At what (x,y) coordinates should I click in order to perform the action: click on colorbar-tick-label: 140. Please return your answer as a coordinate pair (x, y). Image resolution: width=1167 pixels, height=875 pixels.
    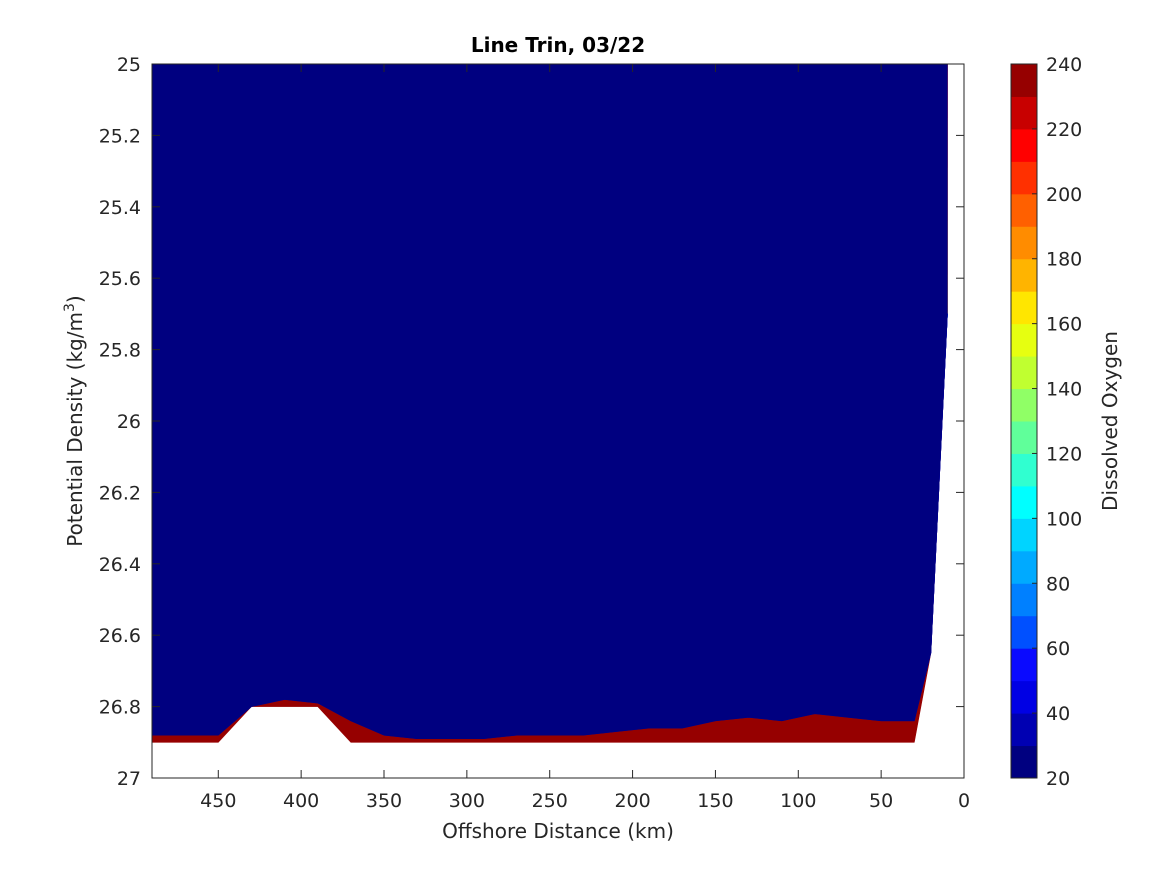
    Looking at the image, I should click on (1064, 390).